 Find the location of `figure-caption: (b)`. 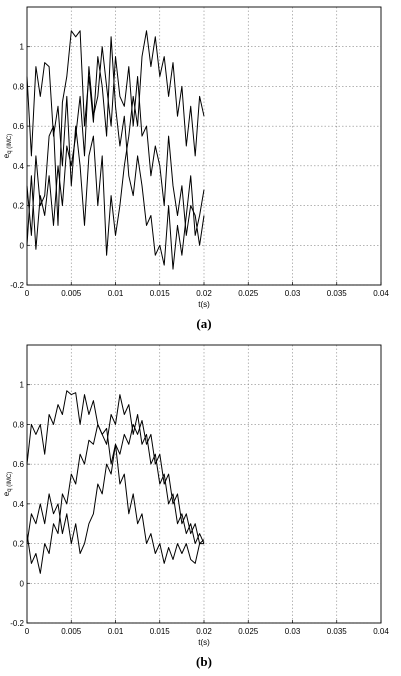

figure-caption: (b) is located at coordinates (204, 661).